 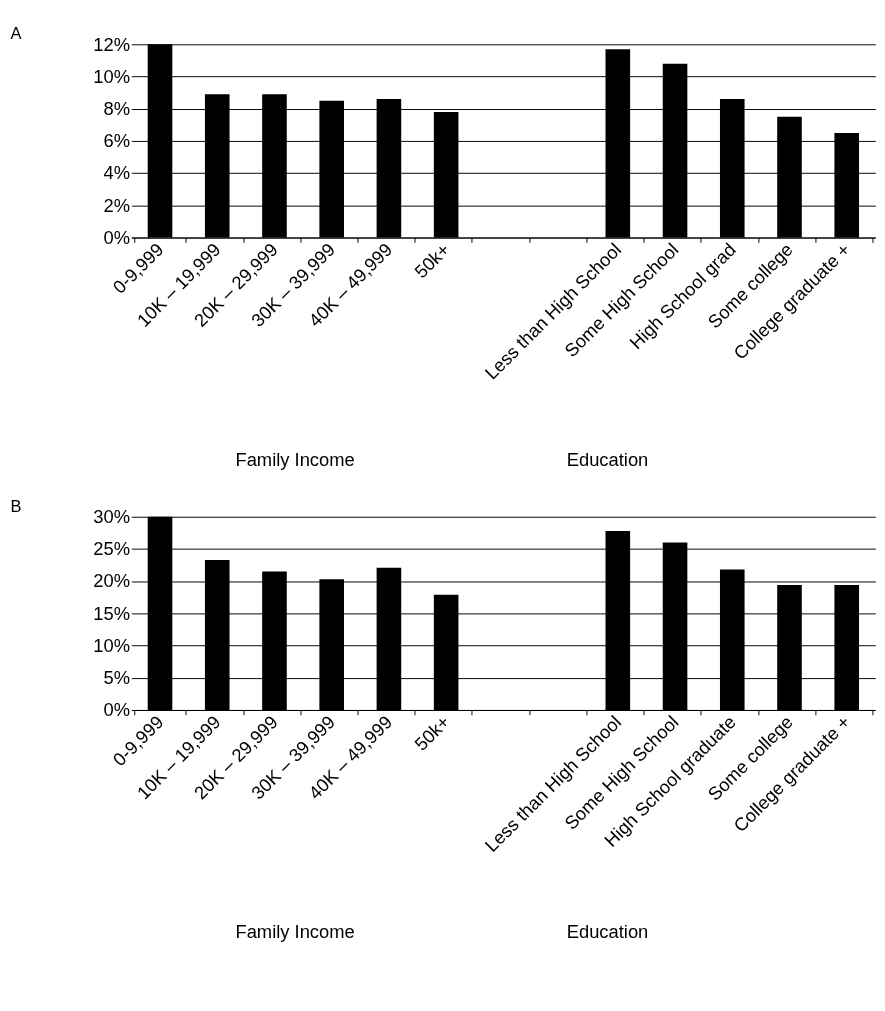 I want to click on y-tick-label: 4%, so click(x=116, y=173).